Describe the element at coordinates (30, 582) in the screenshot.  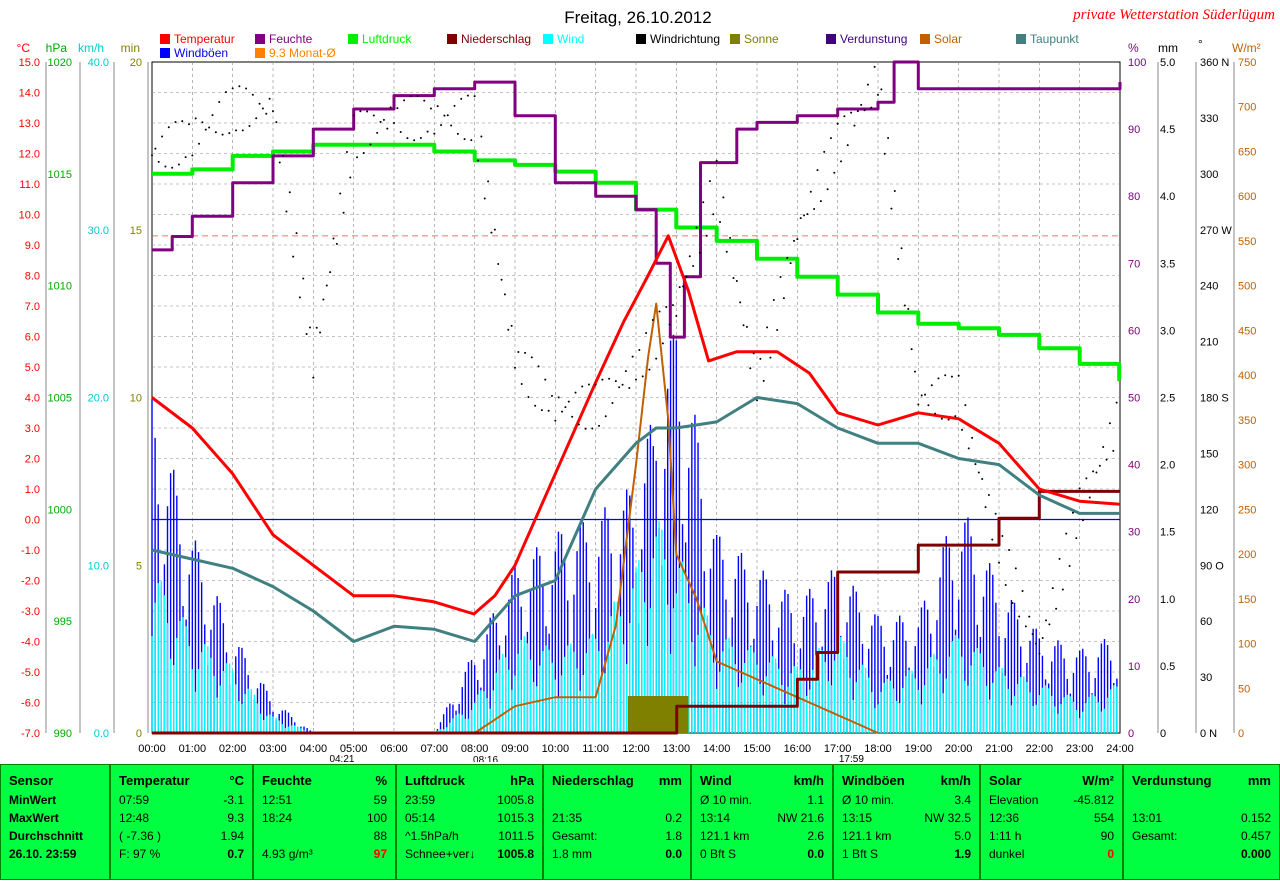
I see `temp-tick: -2.0` at that location.